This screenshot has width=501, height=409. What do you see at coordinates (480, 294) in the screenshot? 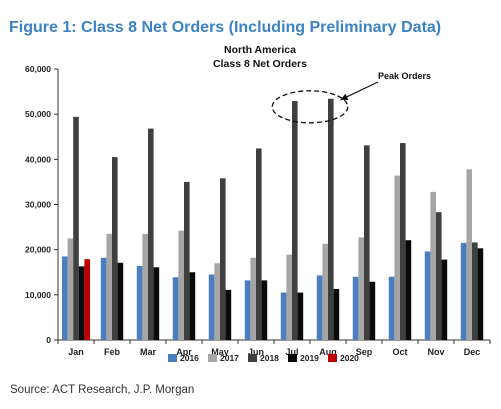
I see `bar-2019-Dec` at bounding box center [480, 294].